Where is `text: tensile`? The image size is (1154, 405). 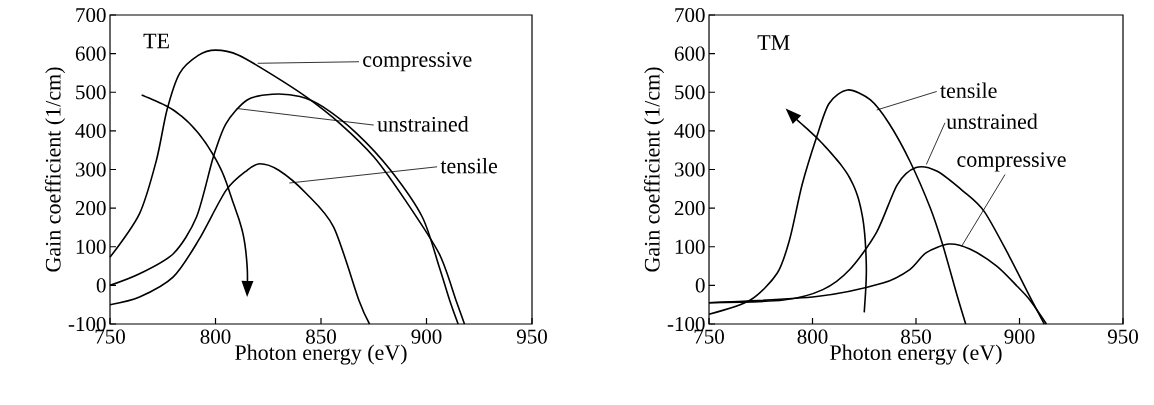 text: tensile is located at coordinates (469, 165).